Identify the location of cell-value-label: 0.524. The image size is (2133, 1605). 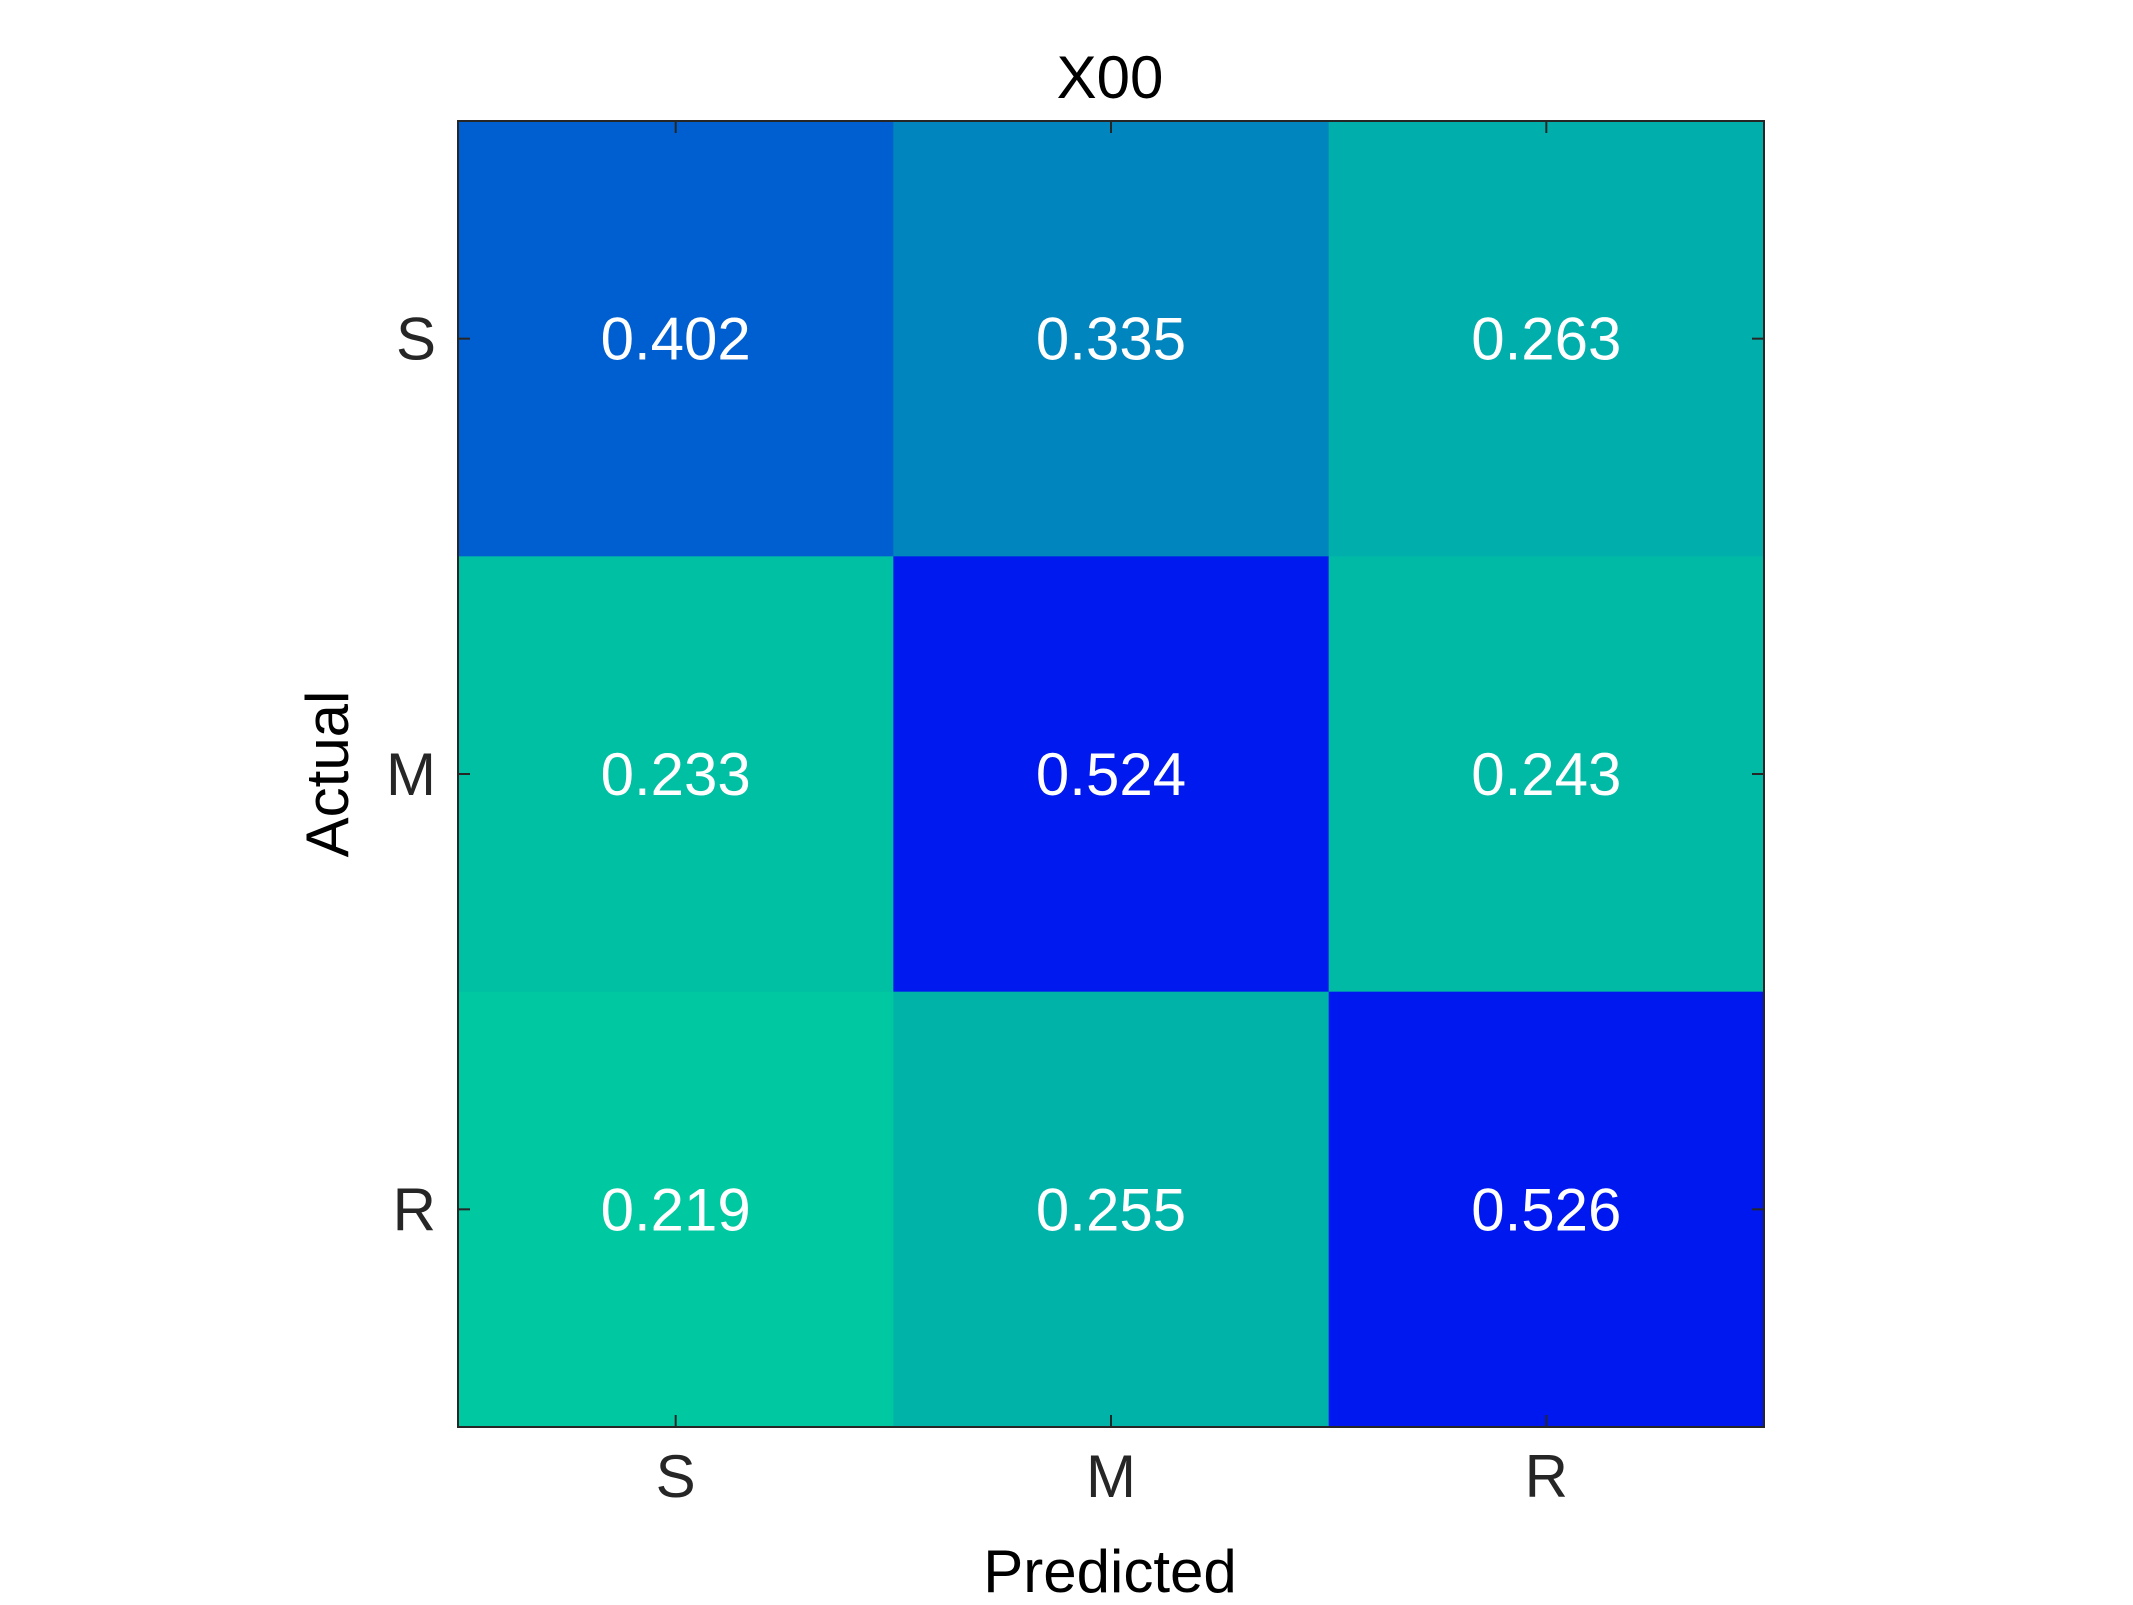
(1111, 774).